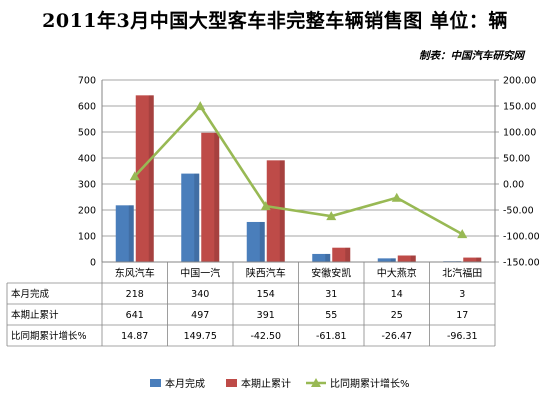  I want to click on table-row-label: 本期止累计, so click(35, 315).